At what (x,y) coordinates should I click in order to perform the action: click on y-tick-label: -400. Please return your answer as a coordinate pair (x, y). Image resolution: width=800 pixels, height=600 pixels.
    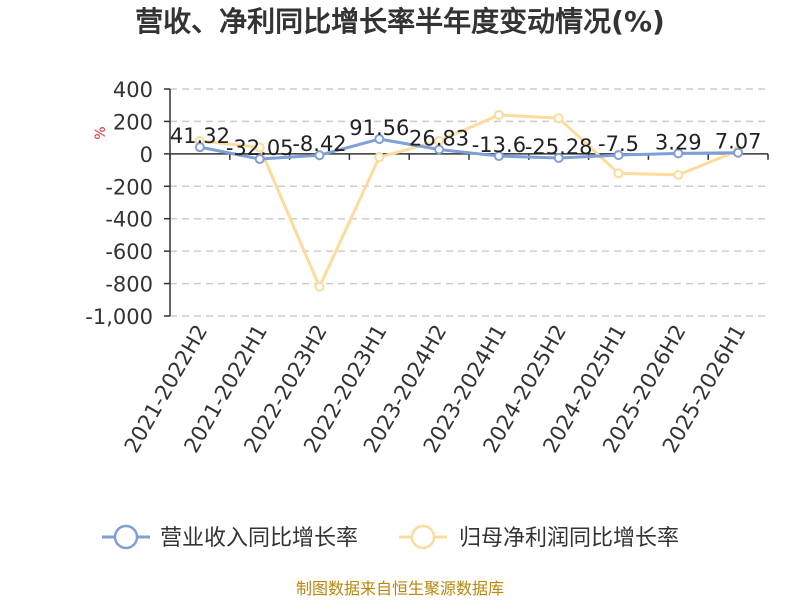
    Looking at the image, I should click on (129, 220).